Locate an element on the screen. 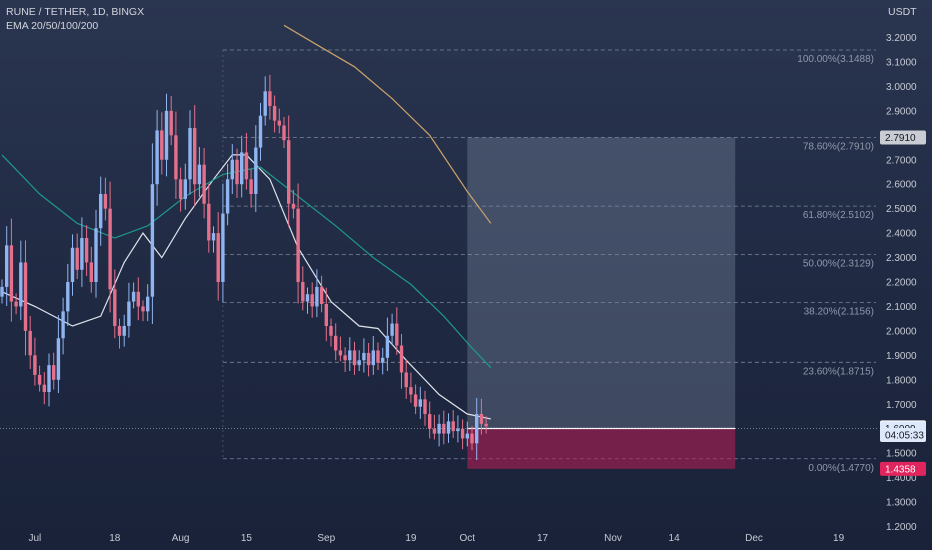 This screenshot has height=550, width=932. x-tick-label: Jul is located at coordinates (35, 538).